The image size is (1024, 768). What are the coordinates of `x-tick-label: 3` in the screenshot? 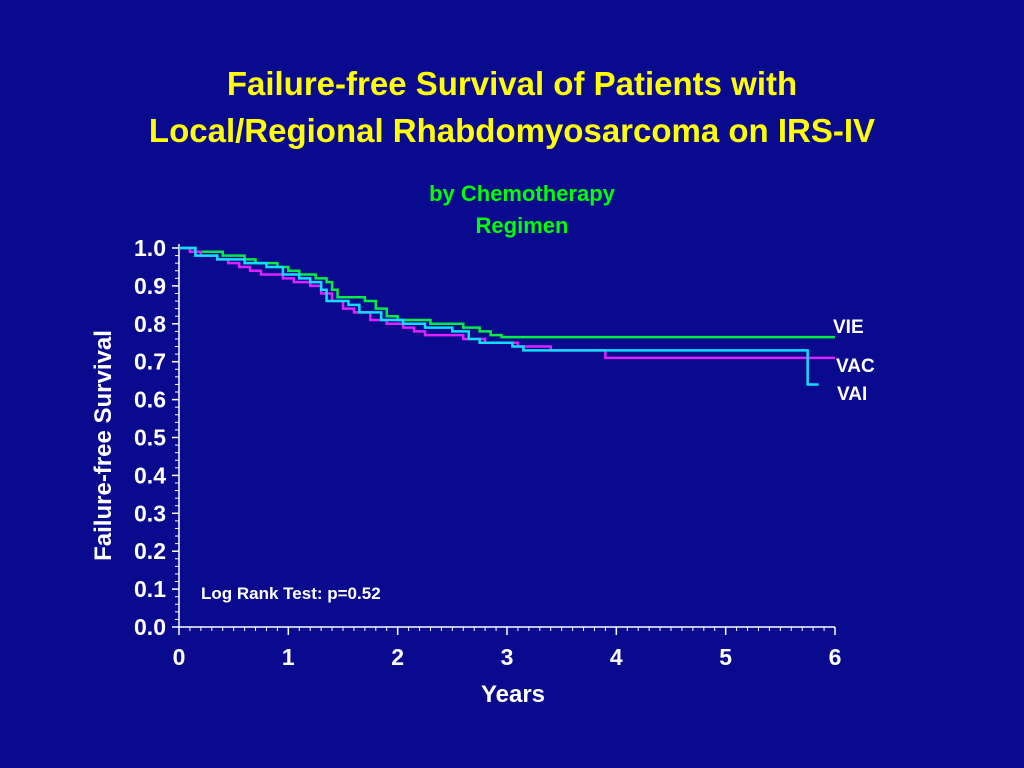 It's located at (507, 657).